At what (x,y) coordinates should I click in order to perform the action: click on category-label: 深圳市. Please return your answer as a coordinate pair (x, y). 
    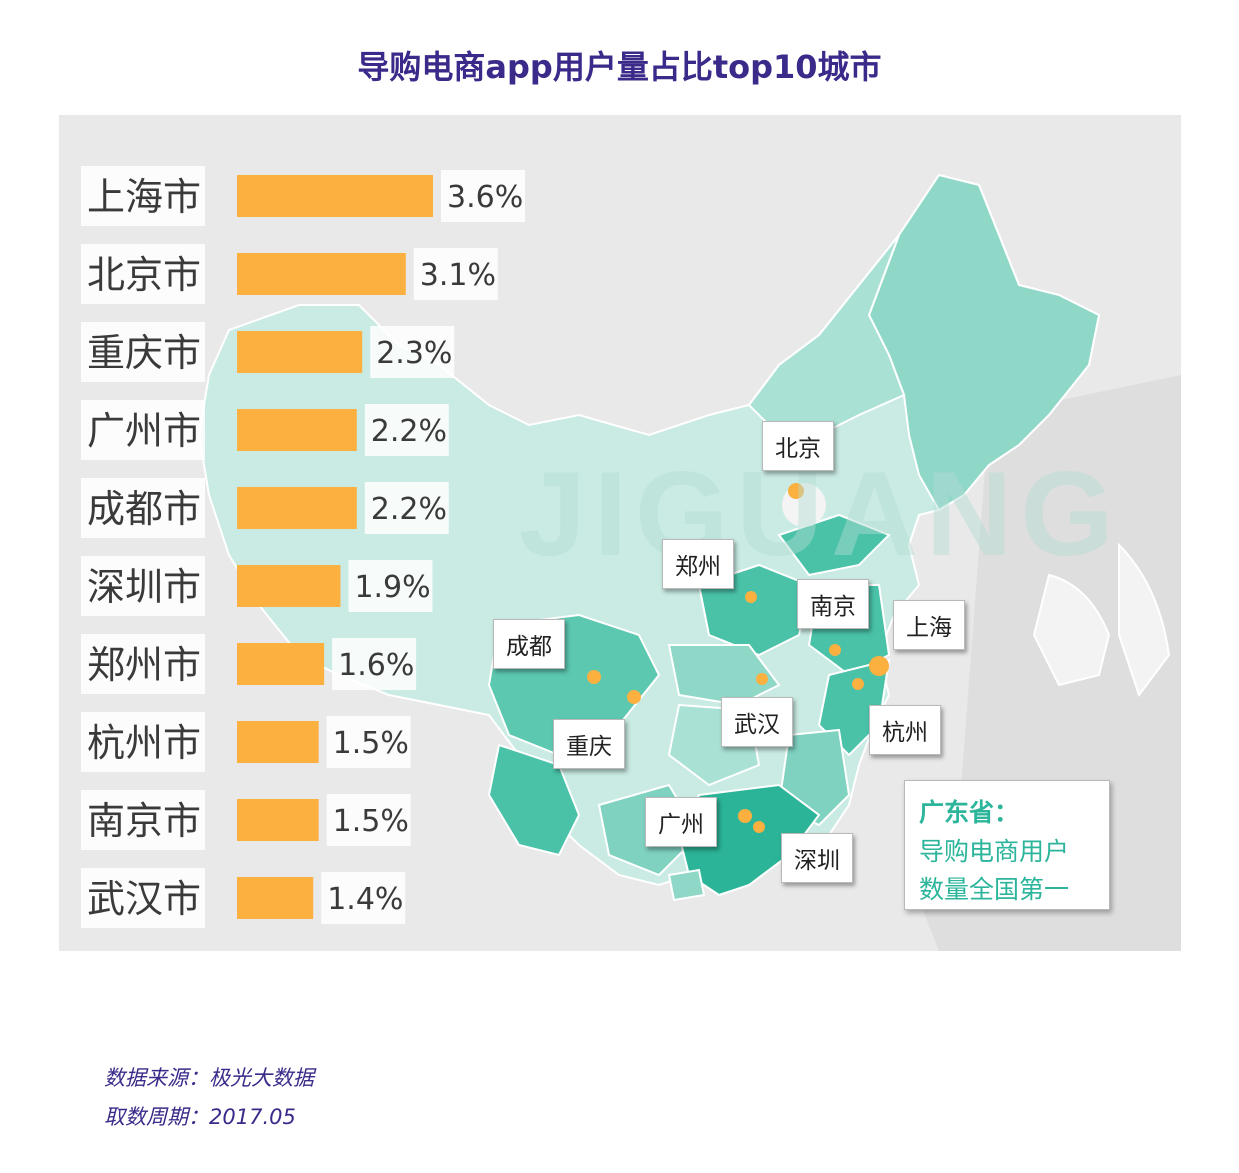
    Looking at the image, I should click on (144, 587).